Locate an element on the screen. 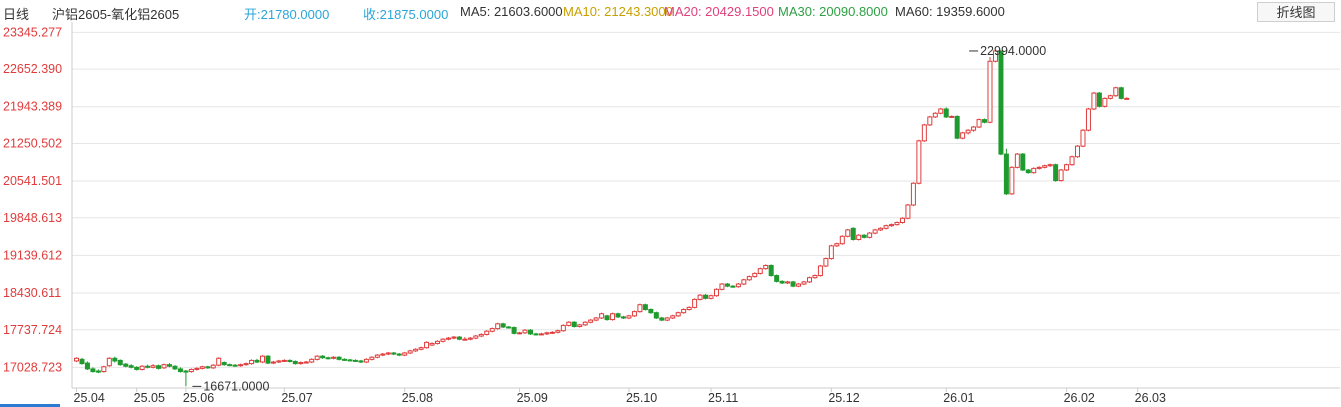  x-tick-label: 25.11 is located at coordinates (723, 398).